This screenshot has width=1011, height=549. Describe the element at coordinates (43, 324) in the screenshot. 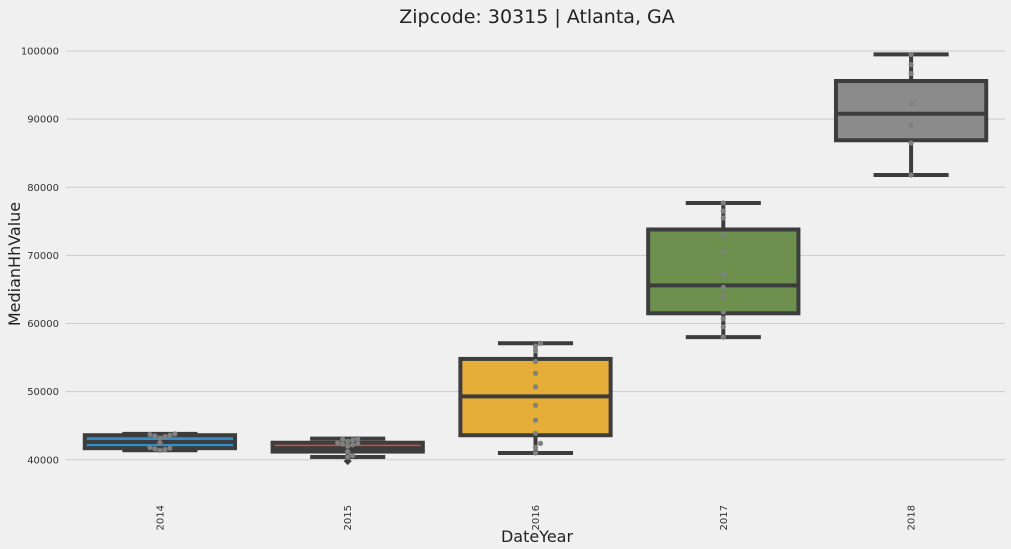

I see `y-tick-label-60000: 60000` at that location.